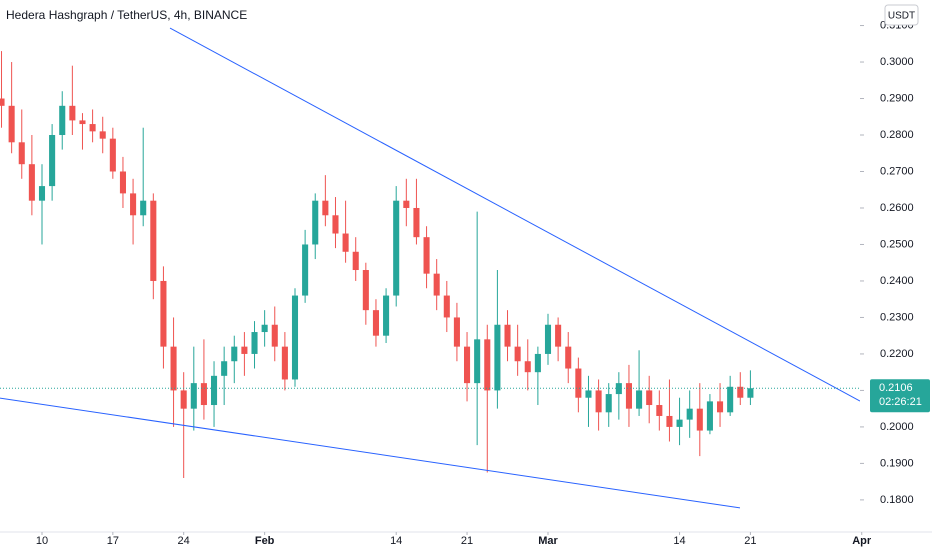 The height and width of the screenshot is (550, 932). I want to click on y-tick-label: 0.2400, so click(897, 281).